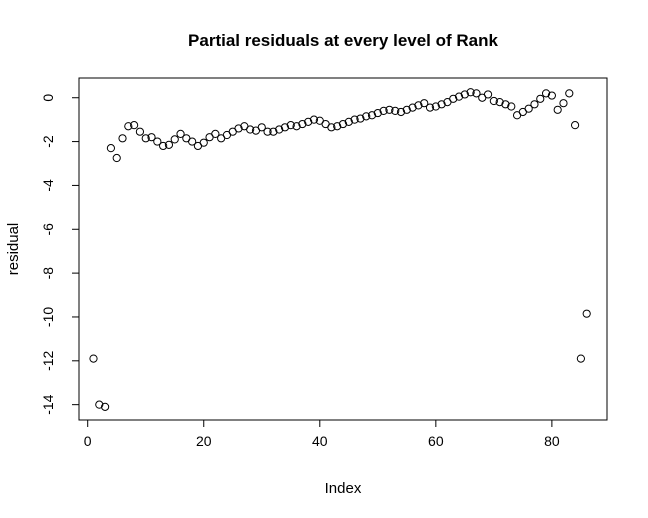  I want to click on y-tick-label: -12, so click(48, 360).